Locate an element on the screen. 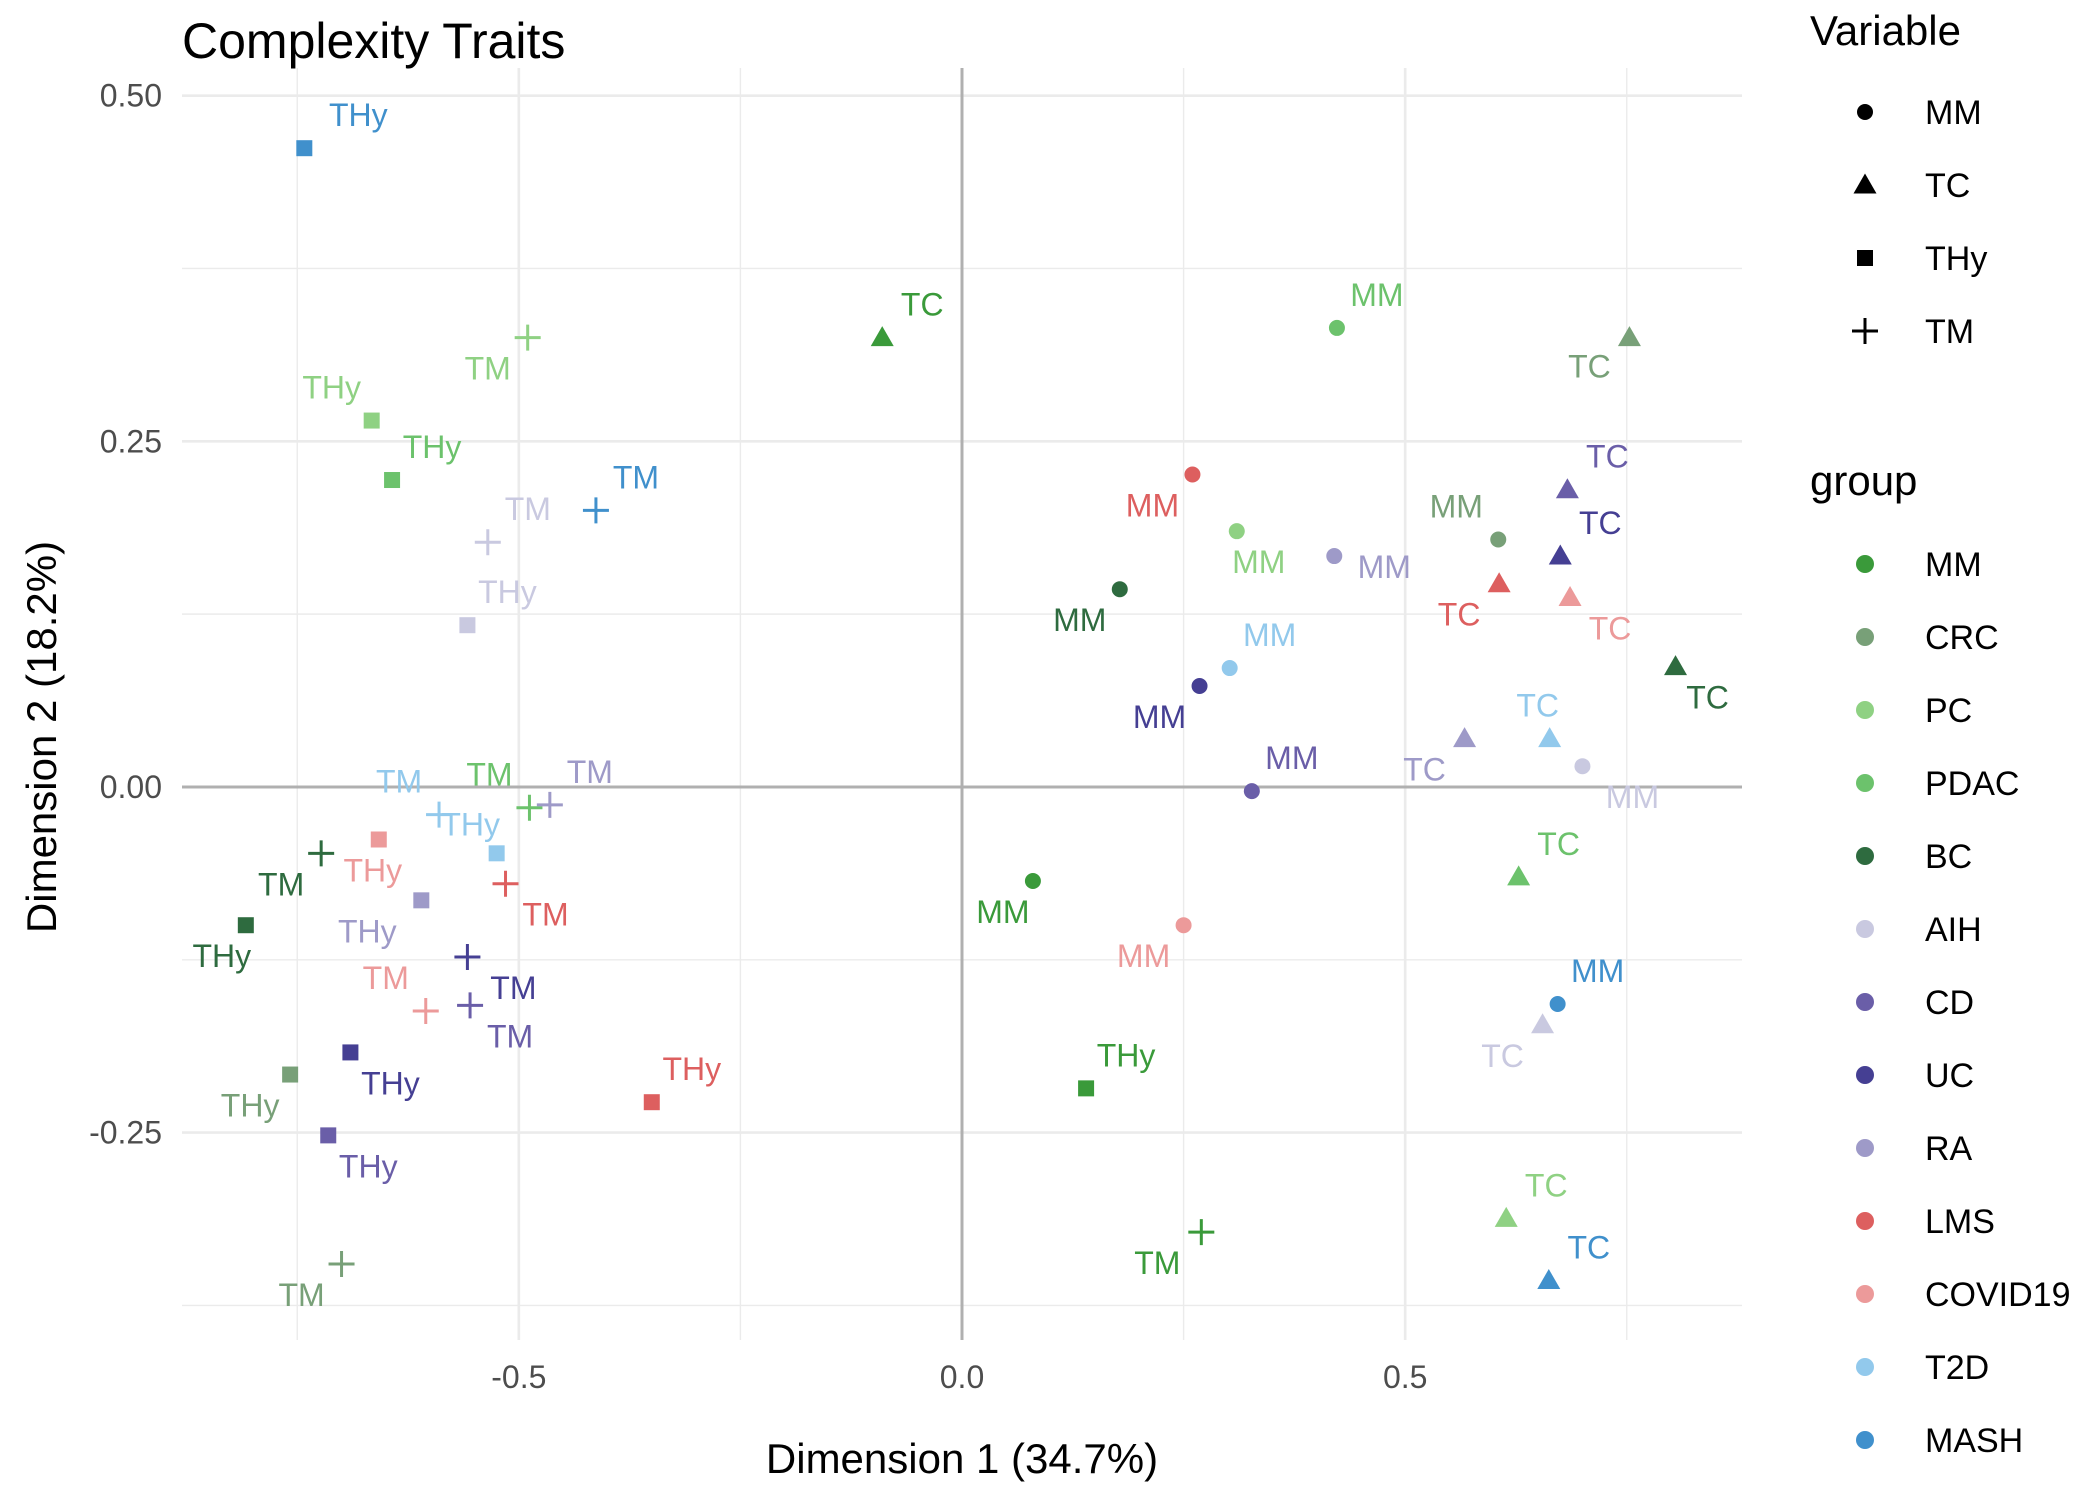 Image resolution: width=2100 pixels, height=1500 pixels. y-tick-label: 0.00 is located at coordinates (131, 787).